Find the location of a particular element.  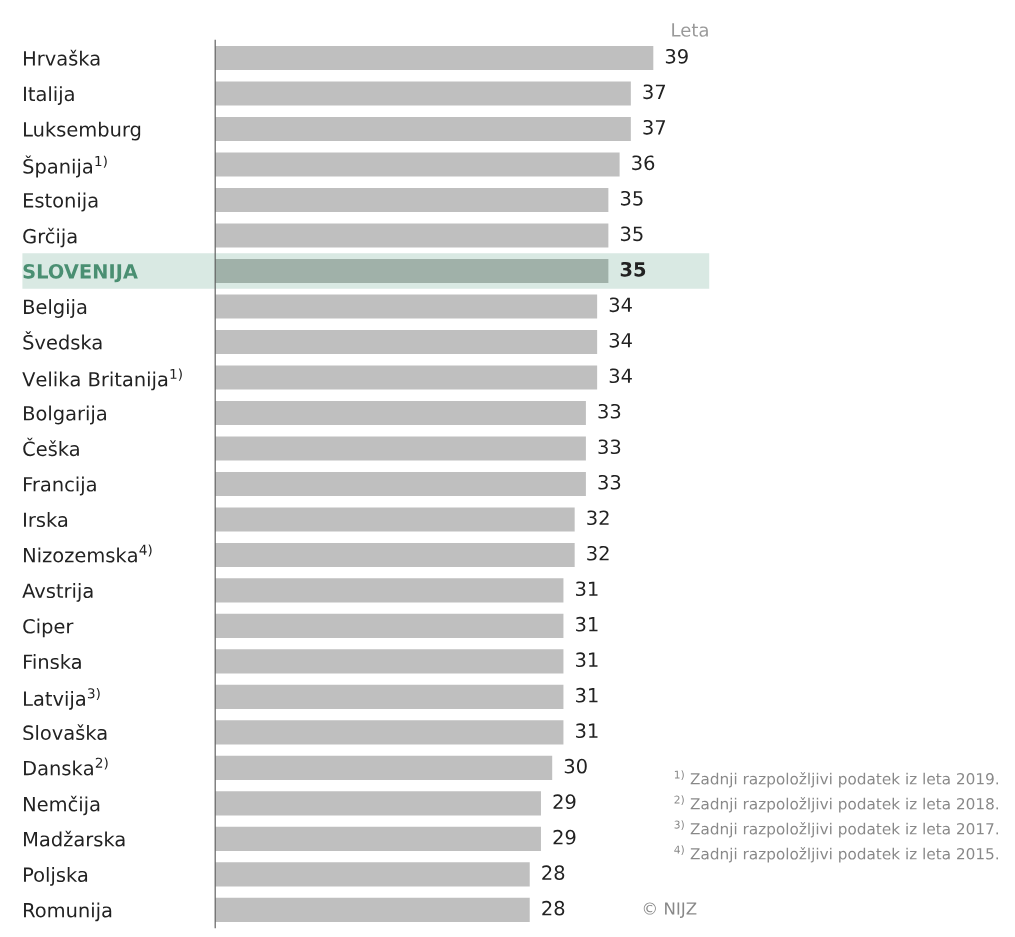

y-tick-label: Finska is located at coordinates (52, 662).